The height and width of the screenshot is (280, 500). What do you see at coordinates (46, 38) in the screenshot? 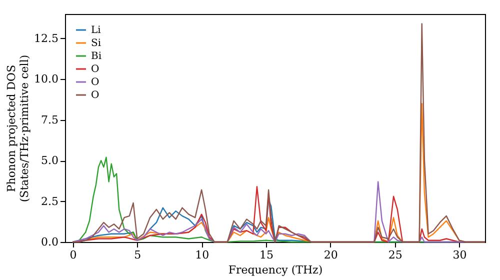
I see `y-tick-label: 12.5` at bounding box center [46, 38].